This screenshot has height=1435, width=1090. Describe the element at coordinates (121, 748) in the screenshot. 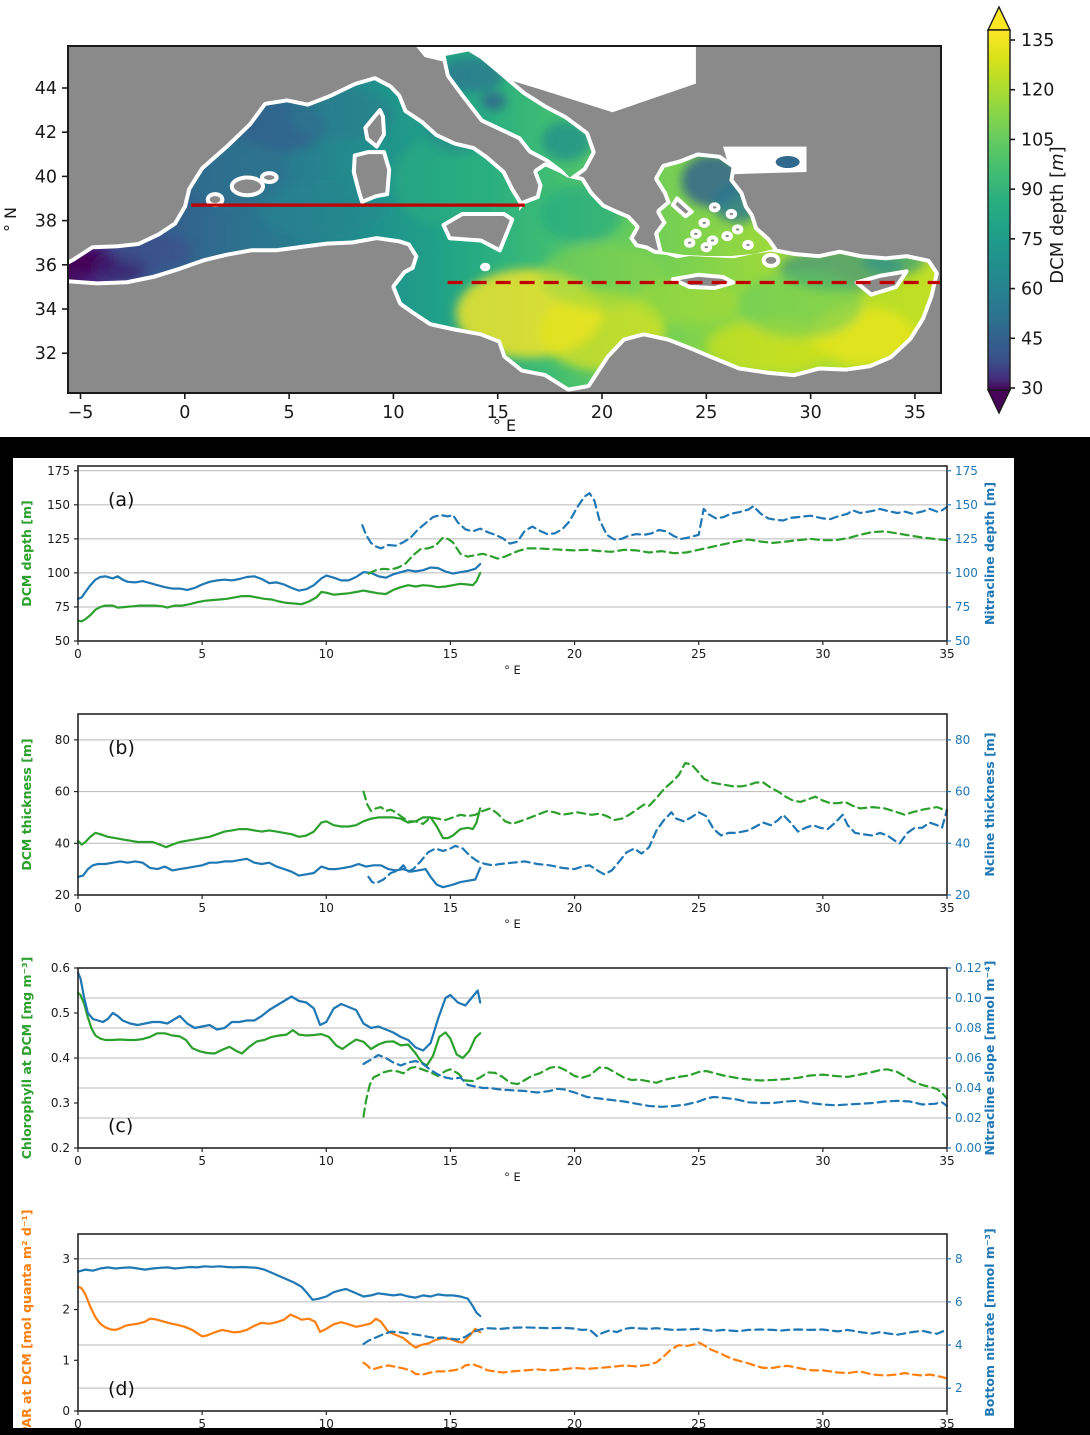

I see `panel-letter-label: (b)` at that location.